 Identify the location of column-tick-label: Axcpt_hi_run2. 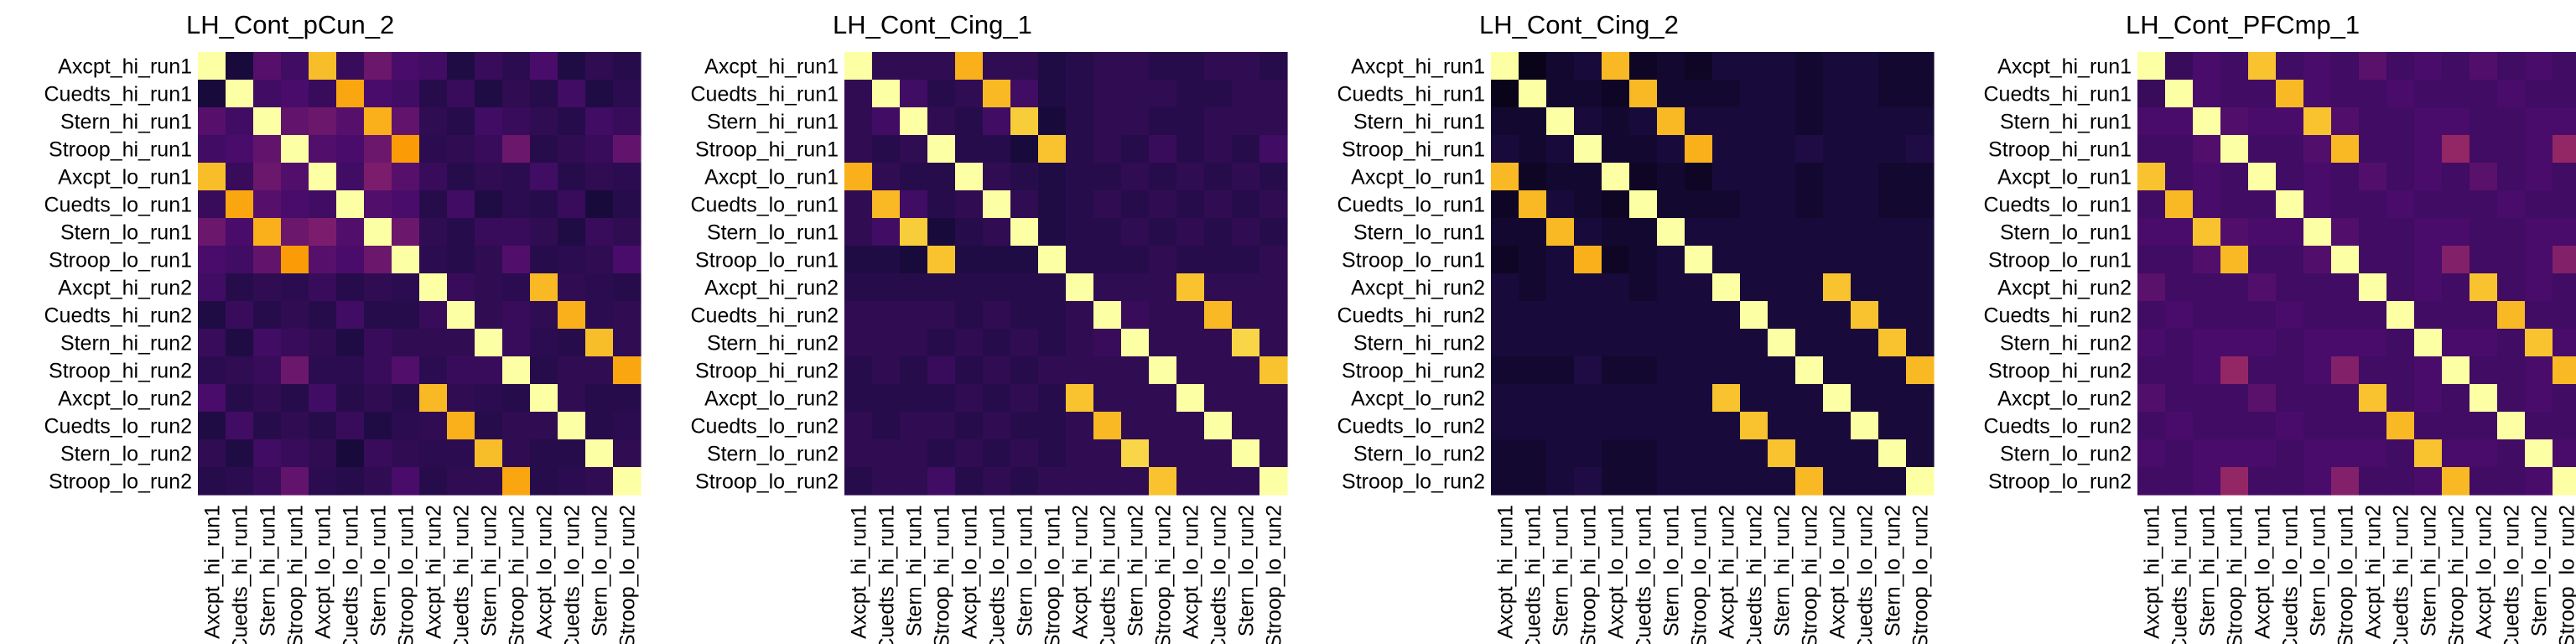
(1081, 572).